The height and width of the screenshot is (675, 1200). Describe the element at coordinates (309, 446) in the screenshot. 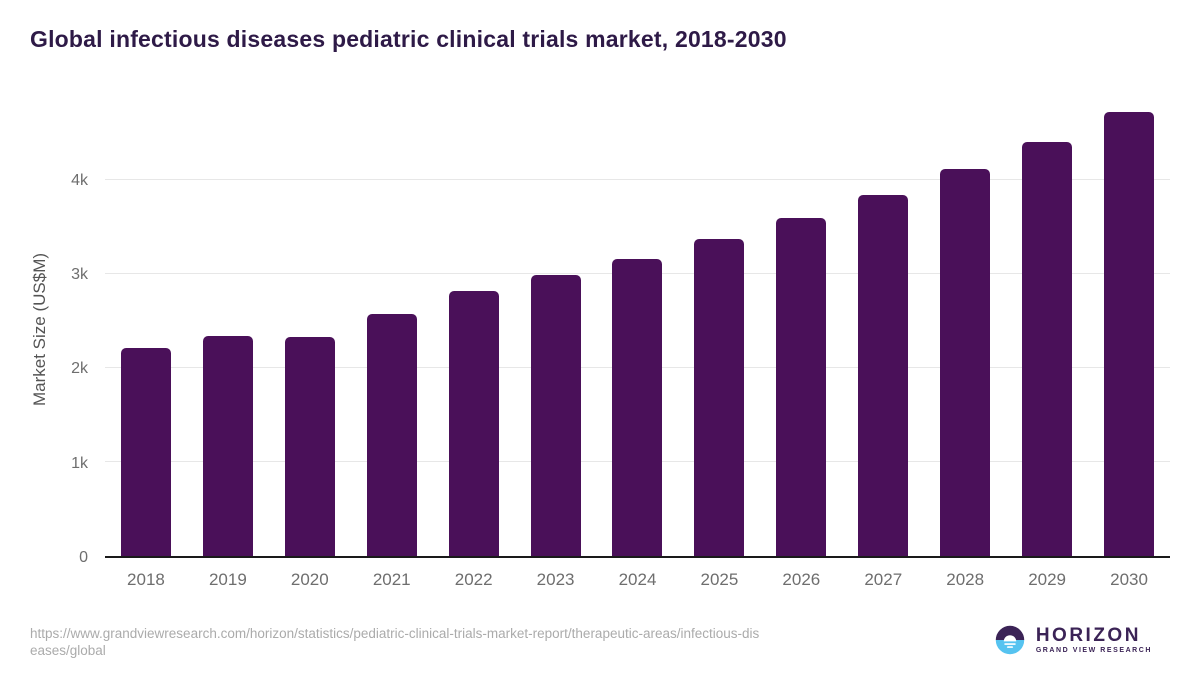

I see `bar-2020` at that location.